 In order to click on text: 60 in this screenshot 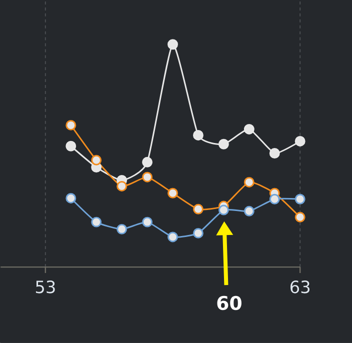, I will do `click(229, 303)`.